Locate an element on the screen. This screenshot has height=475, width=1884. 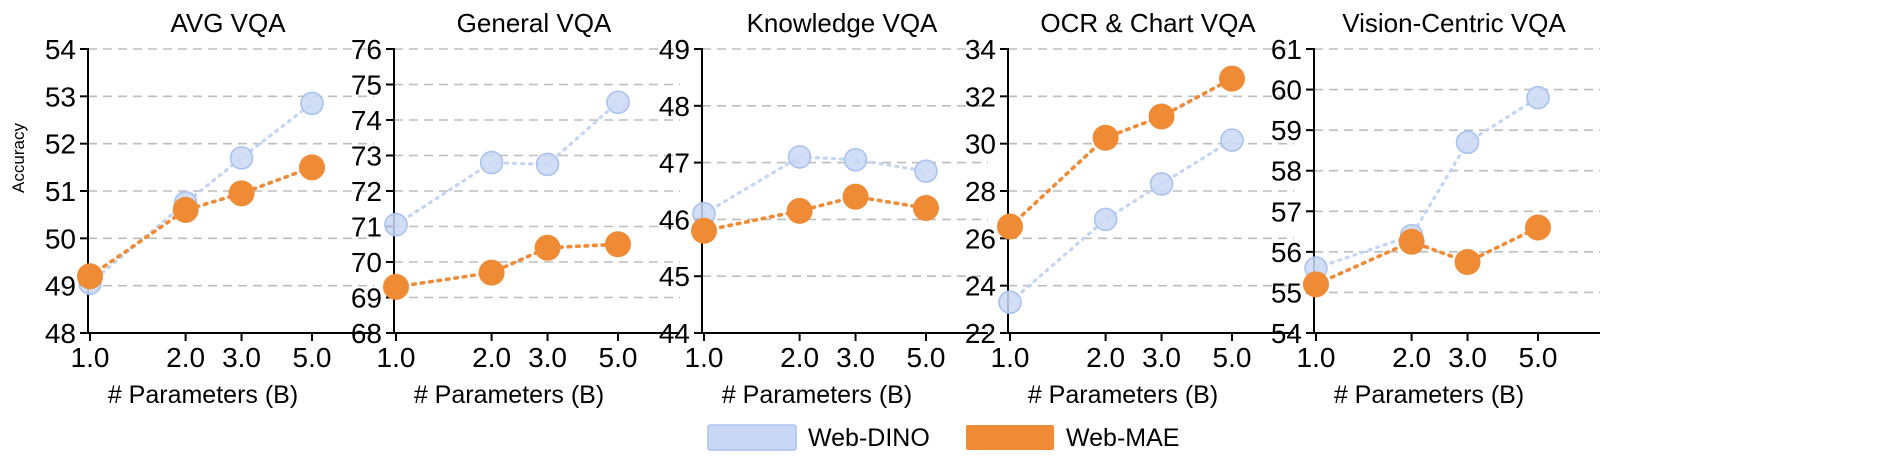
ytick-label-vision-centric-vqa-4: 58 is located at coordinates (1286, 171).